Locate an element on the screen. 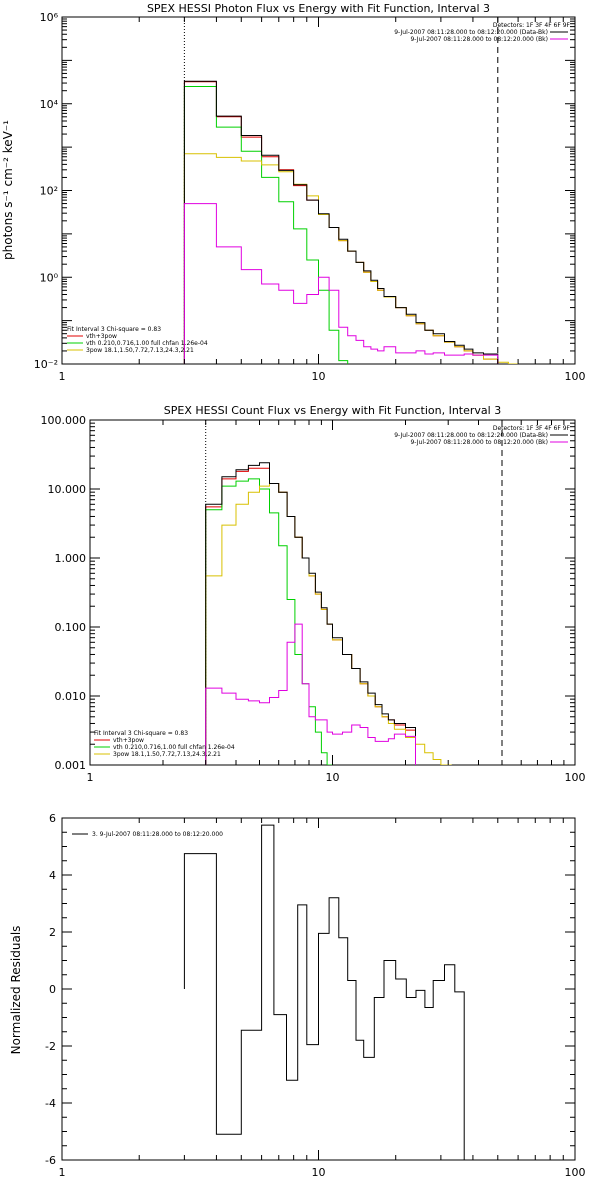 This screenshot has width=600, height=1204. p2-ytick-label: 10.000 is located at coordinates (67, 489).